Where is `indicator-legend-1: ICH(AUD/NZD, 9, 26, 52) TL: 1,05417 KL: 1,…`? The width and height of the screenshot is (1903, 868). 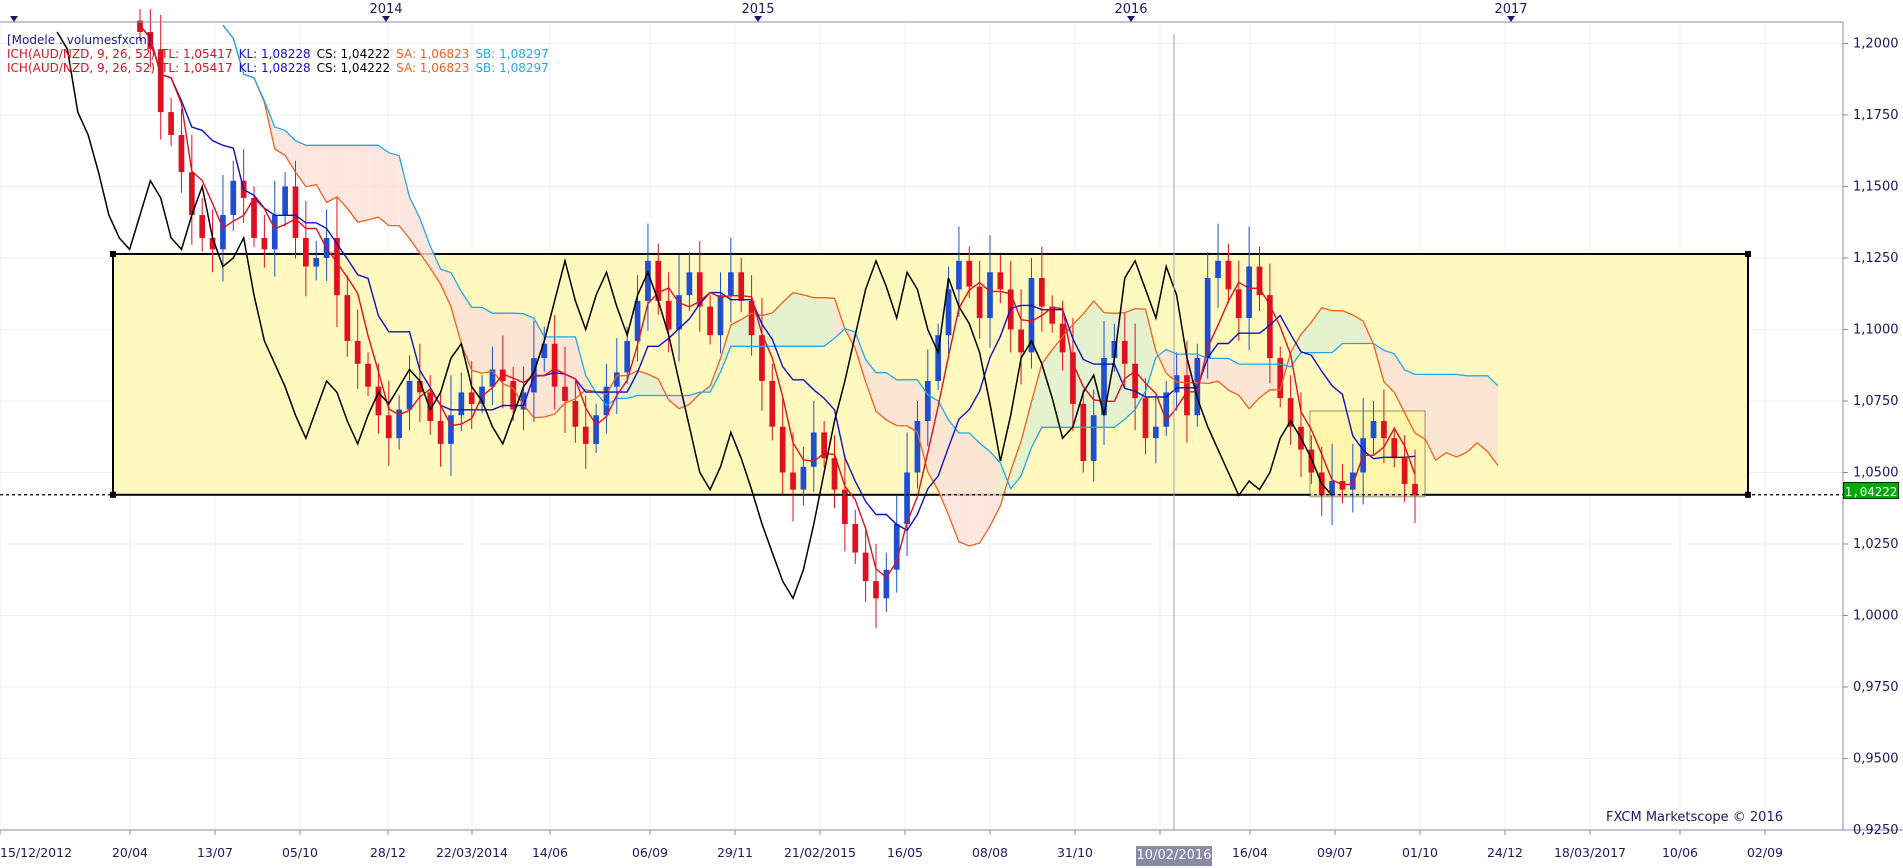
indicator-legend-1: ICH(AUD/NZD, 9, 26, 52) TL: 1,05417 KL: 1,… is located at coordinates (281, 54).